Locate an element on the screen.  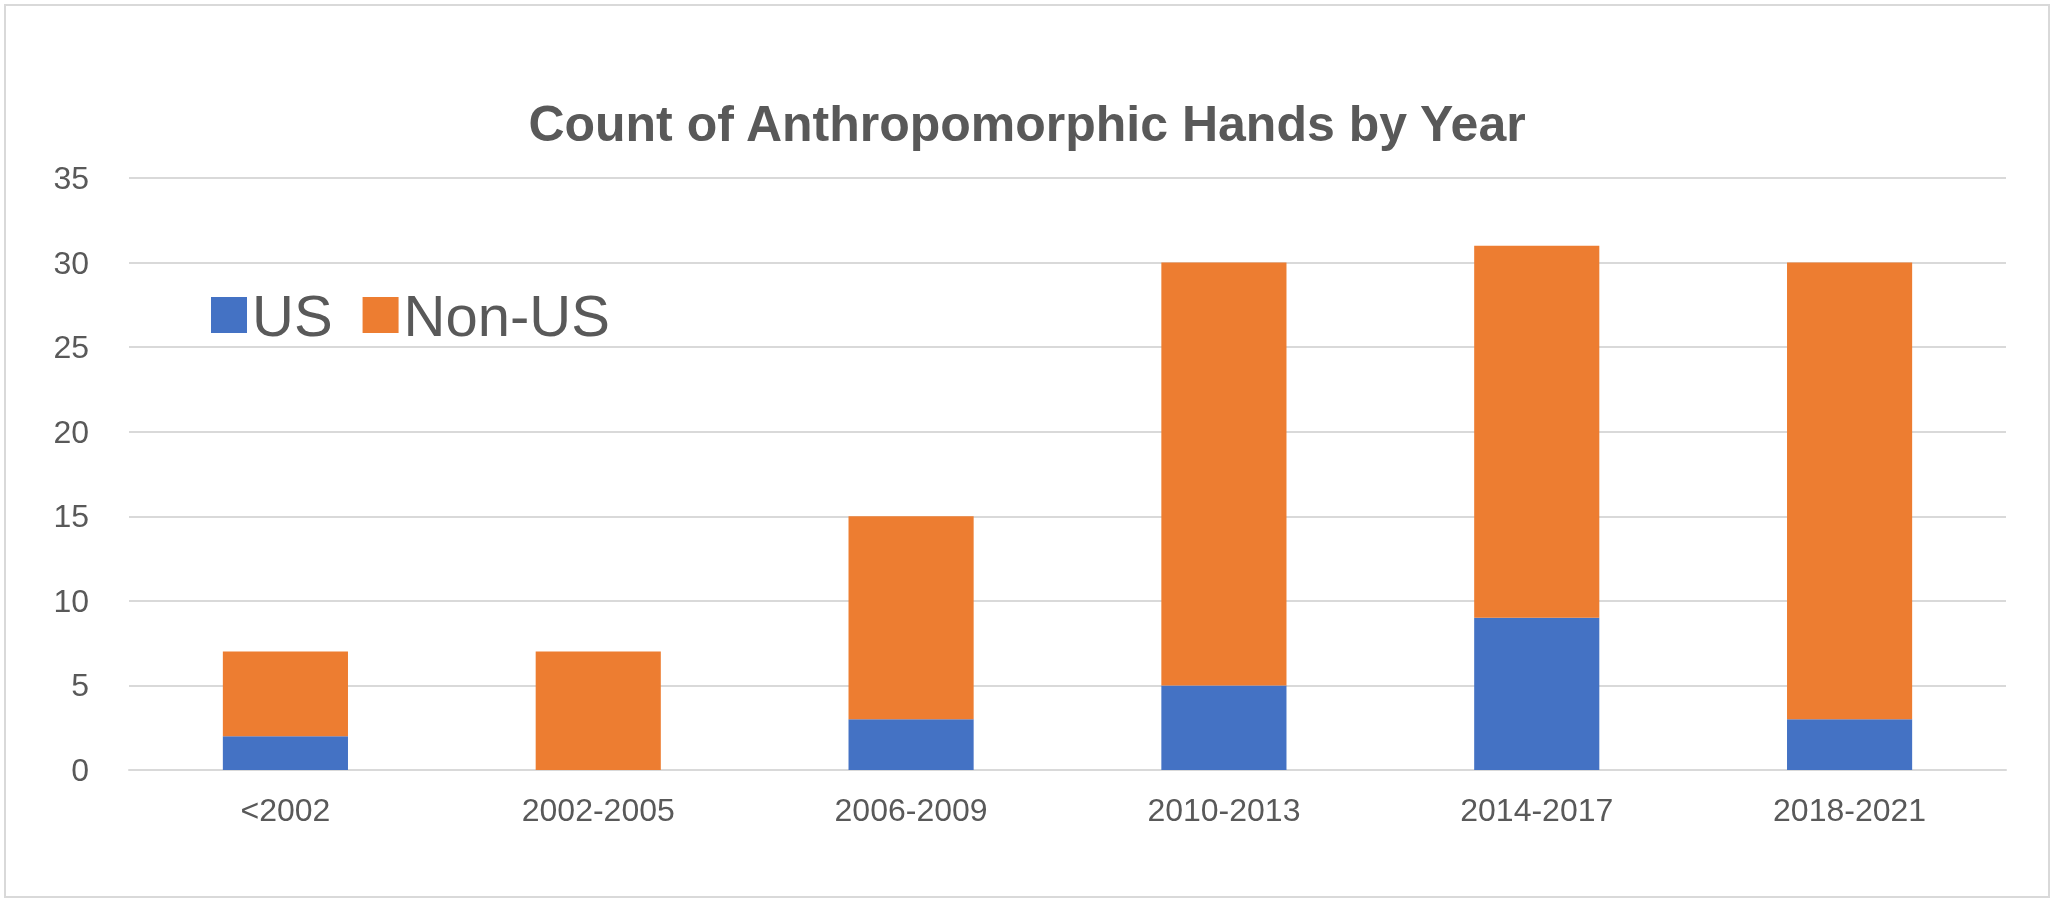
y-tick-label: 15 is located at coordinates (71, 516).